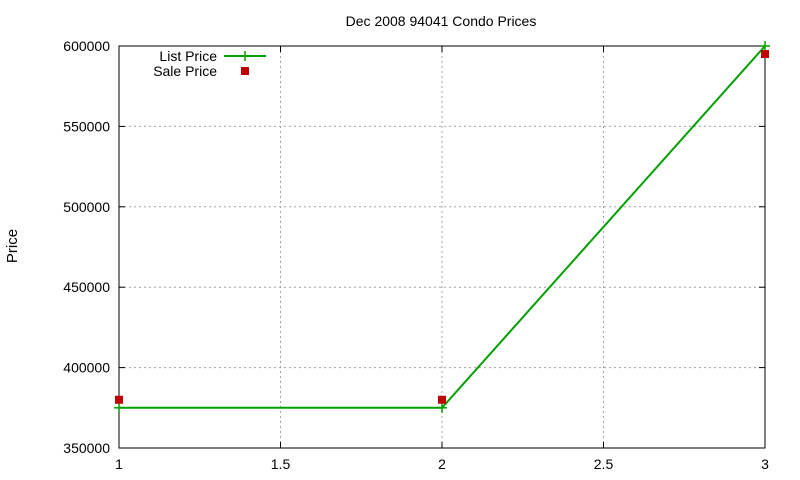  I want to click on y-axis-label: Price, so click(12, 246).